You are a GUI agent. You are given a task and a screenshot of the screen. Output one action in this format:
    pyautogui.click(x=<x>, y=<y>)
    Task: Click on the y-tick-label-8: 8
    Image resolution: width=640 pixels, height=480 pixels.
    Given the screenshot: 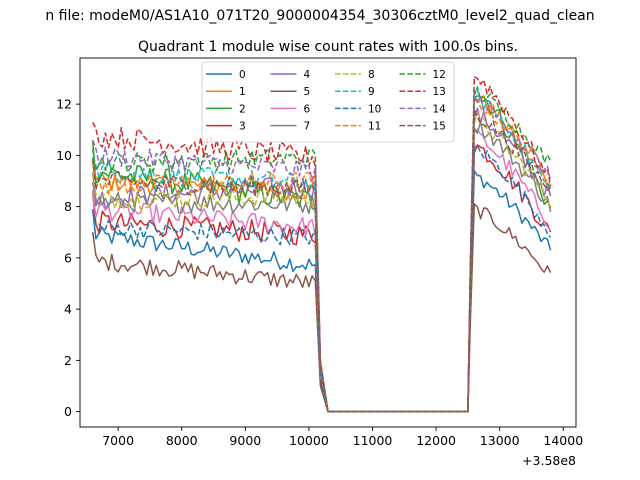 What is the action you would take?
    pyautogui.click(x=68, y=206)
    